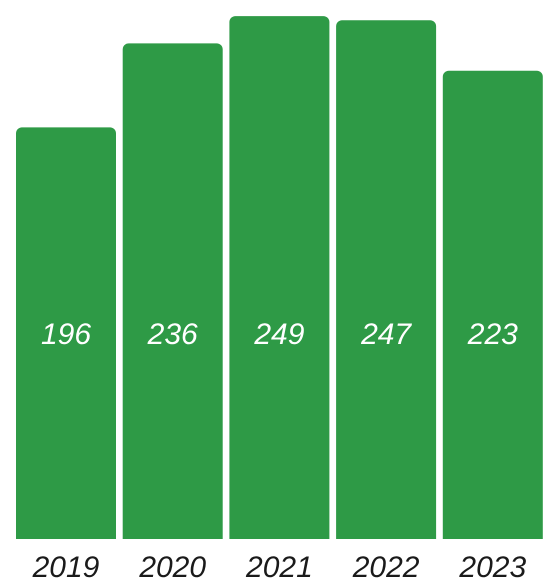 The height and width of the screenshot is (581, 553). What do you see at coordinates (66, 566) in the screenshot?
I see `x-tick-label-2019: 2019` at bounding box center [66, 566].